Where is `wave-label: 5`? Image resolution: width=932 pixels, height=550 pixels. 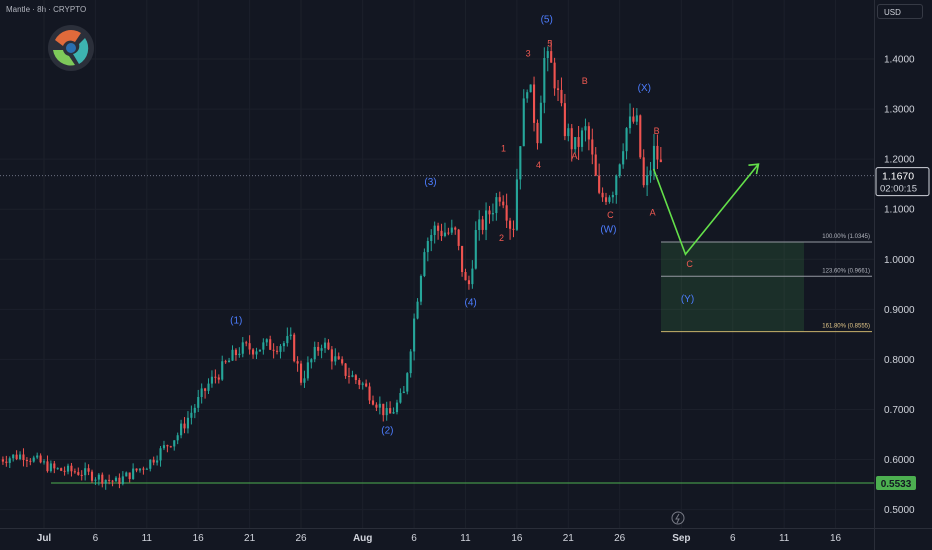 wave-label: 5 is located at coordinates (549, 43).